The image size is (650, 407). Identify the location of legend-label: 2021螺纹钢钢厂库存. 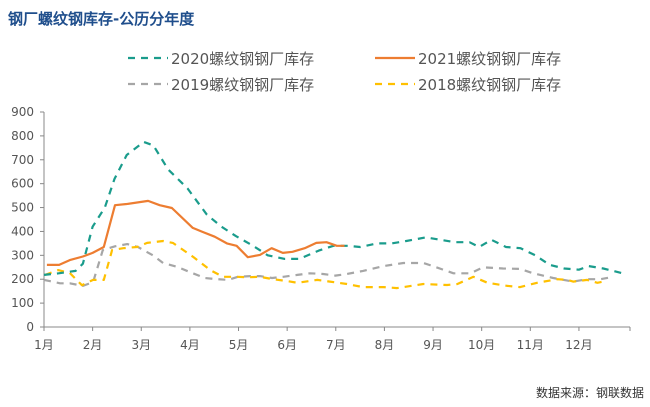
(489, 59).